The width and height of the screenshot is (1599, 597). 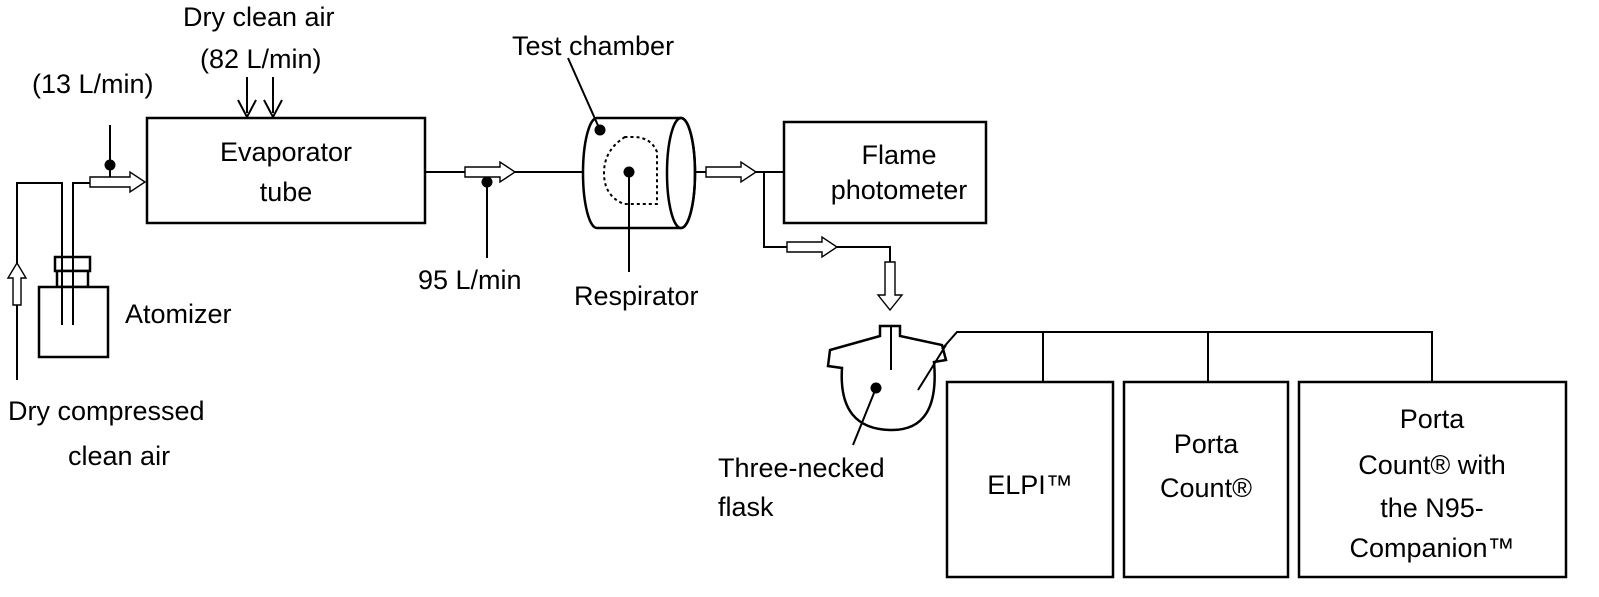 I want to click on dry-clean-air-label-2: (82 L/min), so click(x=261, y=59).